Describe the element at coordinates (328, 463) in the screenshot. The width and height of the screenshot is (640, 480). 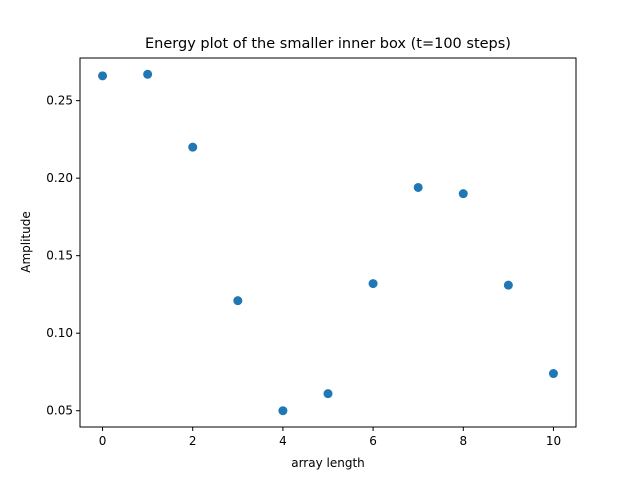
I see `x-axis-label: array length` at that location.